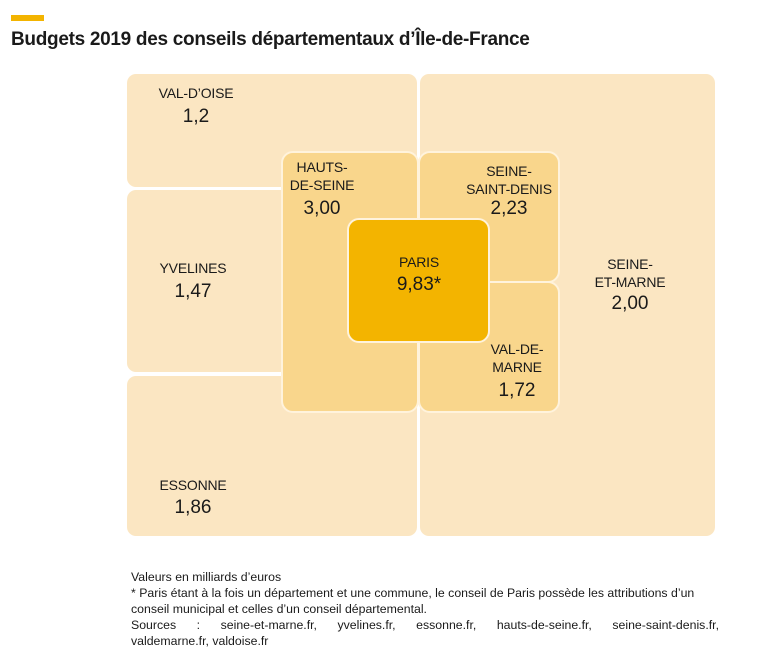  I want to click on accent-bar, so click(27, 18).